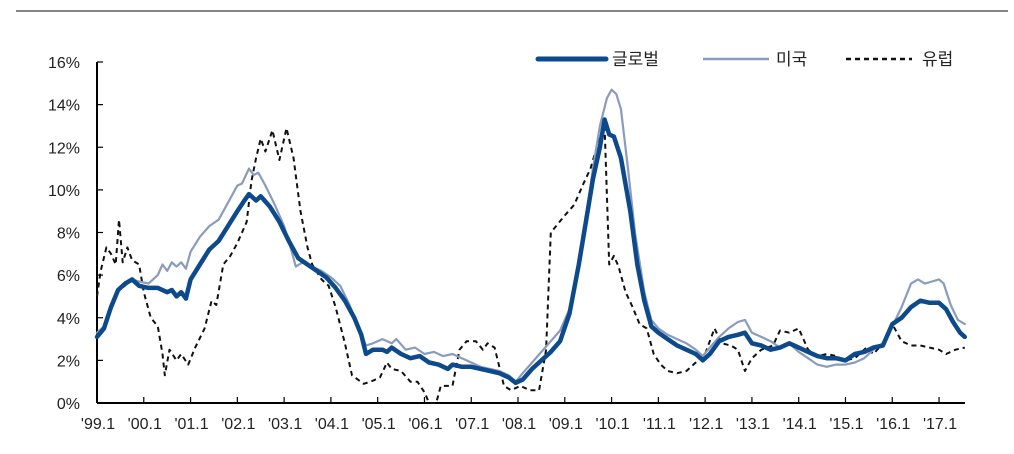 This screenshot has height=454, width=1014. Describe the element at coordinates (64, 106) in the screenshot. I see `y-tick-label: 14%` at that location.